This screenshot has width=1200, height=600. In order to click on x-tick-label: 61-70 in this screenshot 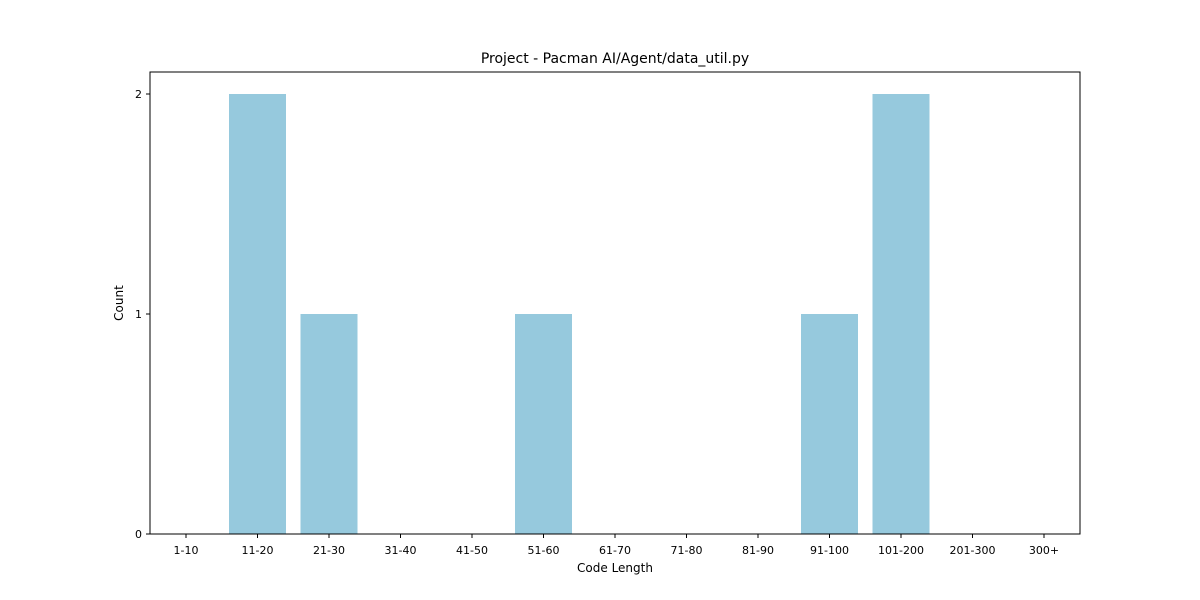, I will do `click(615, 550)`.